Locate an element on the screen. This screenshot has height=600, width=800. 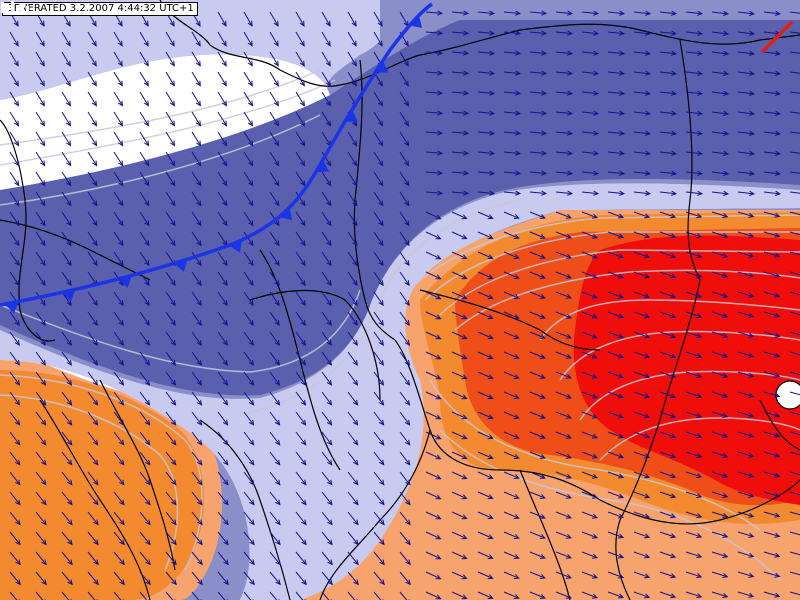
northern-pale-field is located at coordinates (195, 50).